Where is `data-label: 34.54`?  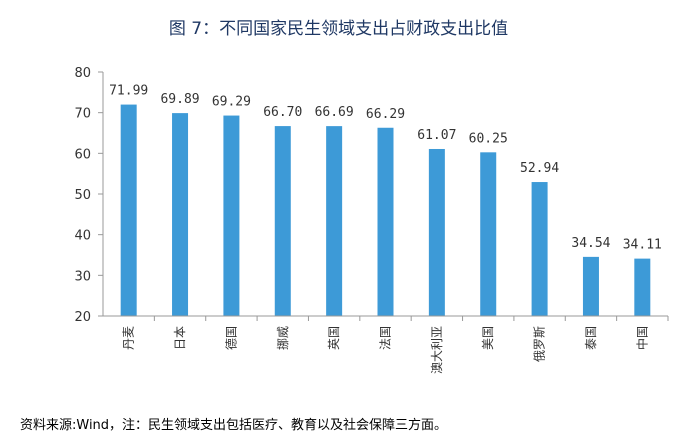 data-label: 34.54 is located at coordinates (590, 243).